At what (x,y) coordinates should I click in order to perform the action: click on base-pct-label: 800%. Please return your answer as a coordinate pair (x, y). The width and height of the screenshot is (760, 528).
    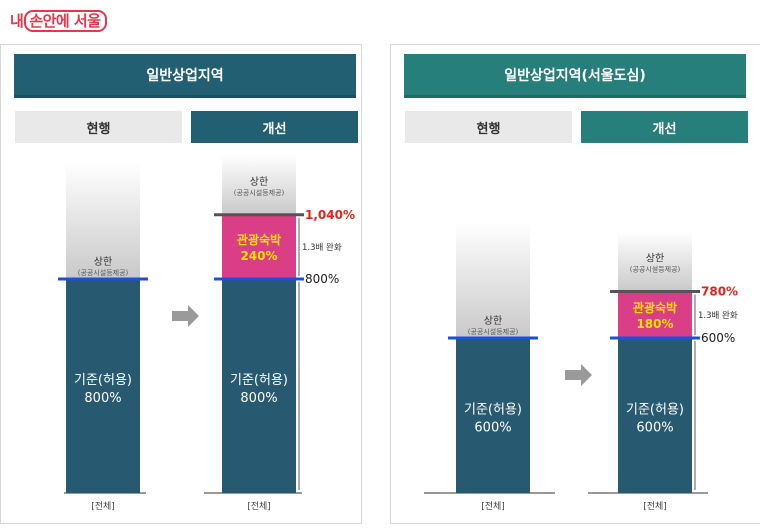
    Looking at the image, I should click on (322, 279).